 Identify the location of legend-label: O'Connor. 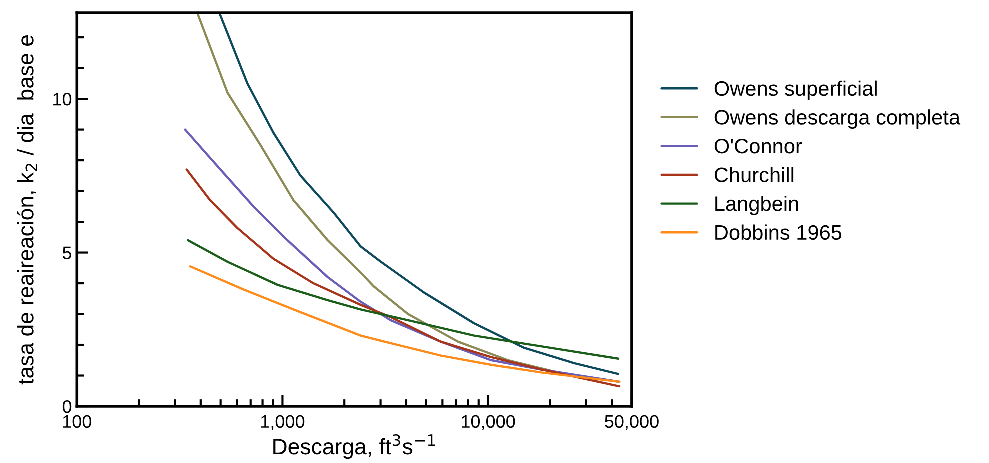
(758, 146).